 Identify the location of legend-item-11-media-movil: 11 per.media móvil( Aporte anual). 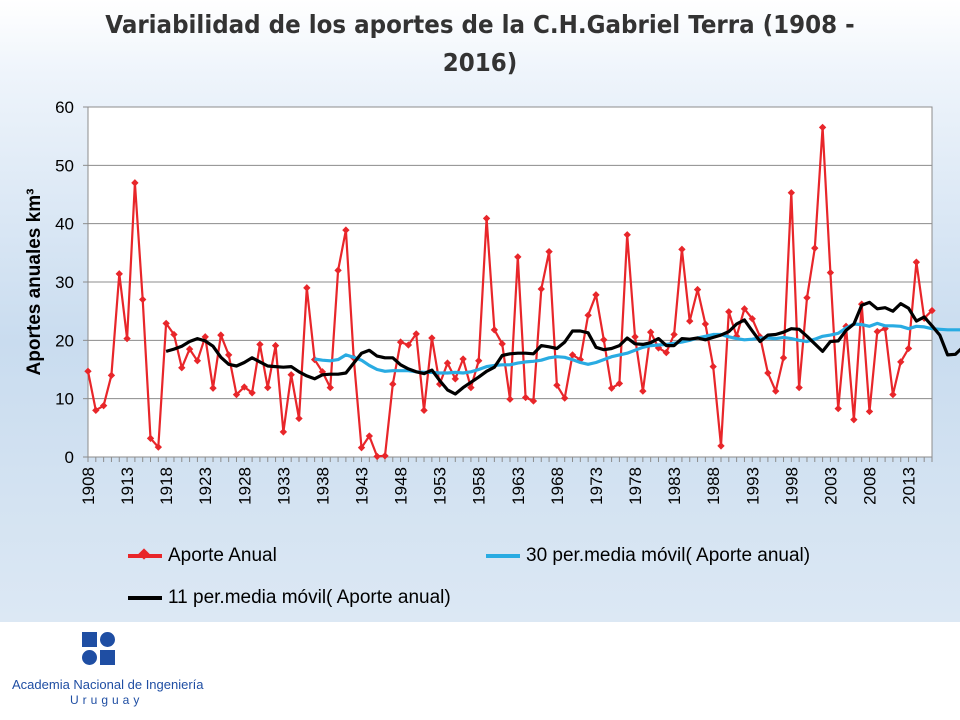
(289, 598).